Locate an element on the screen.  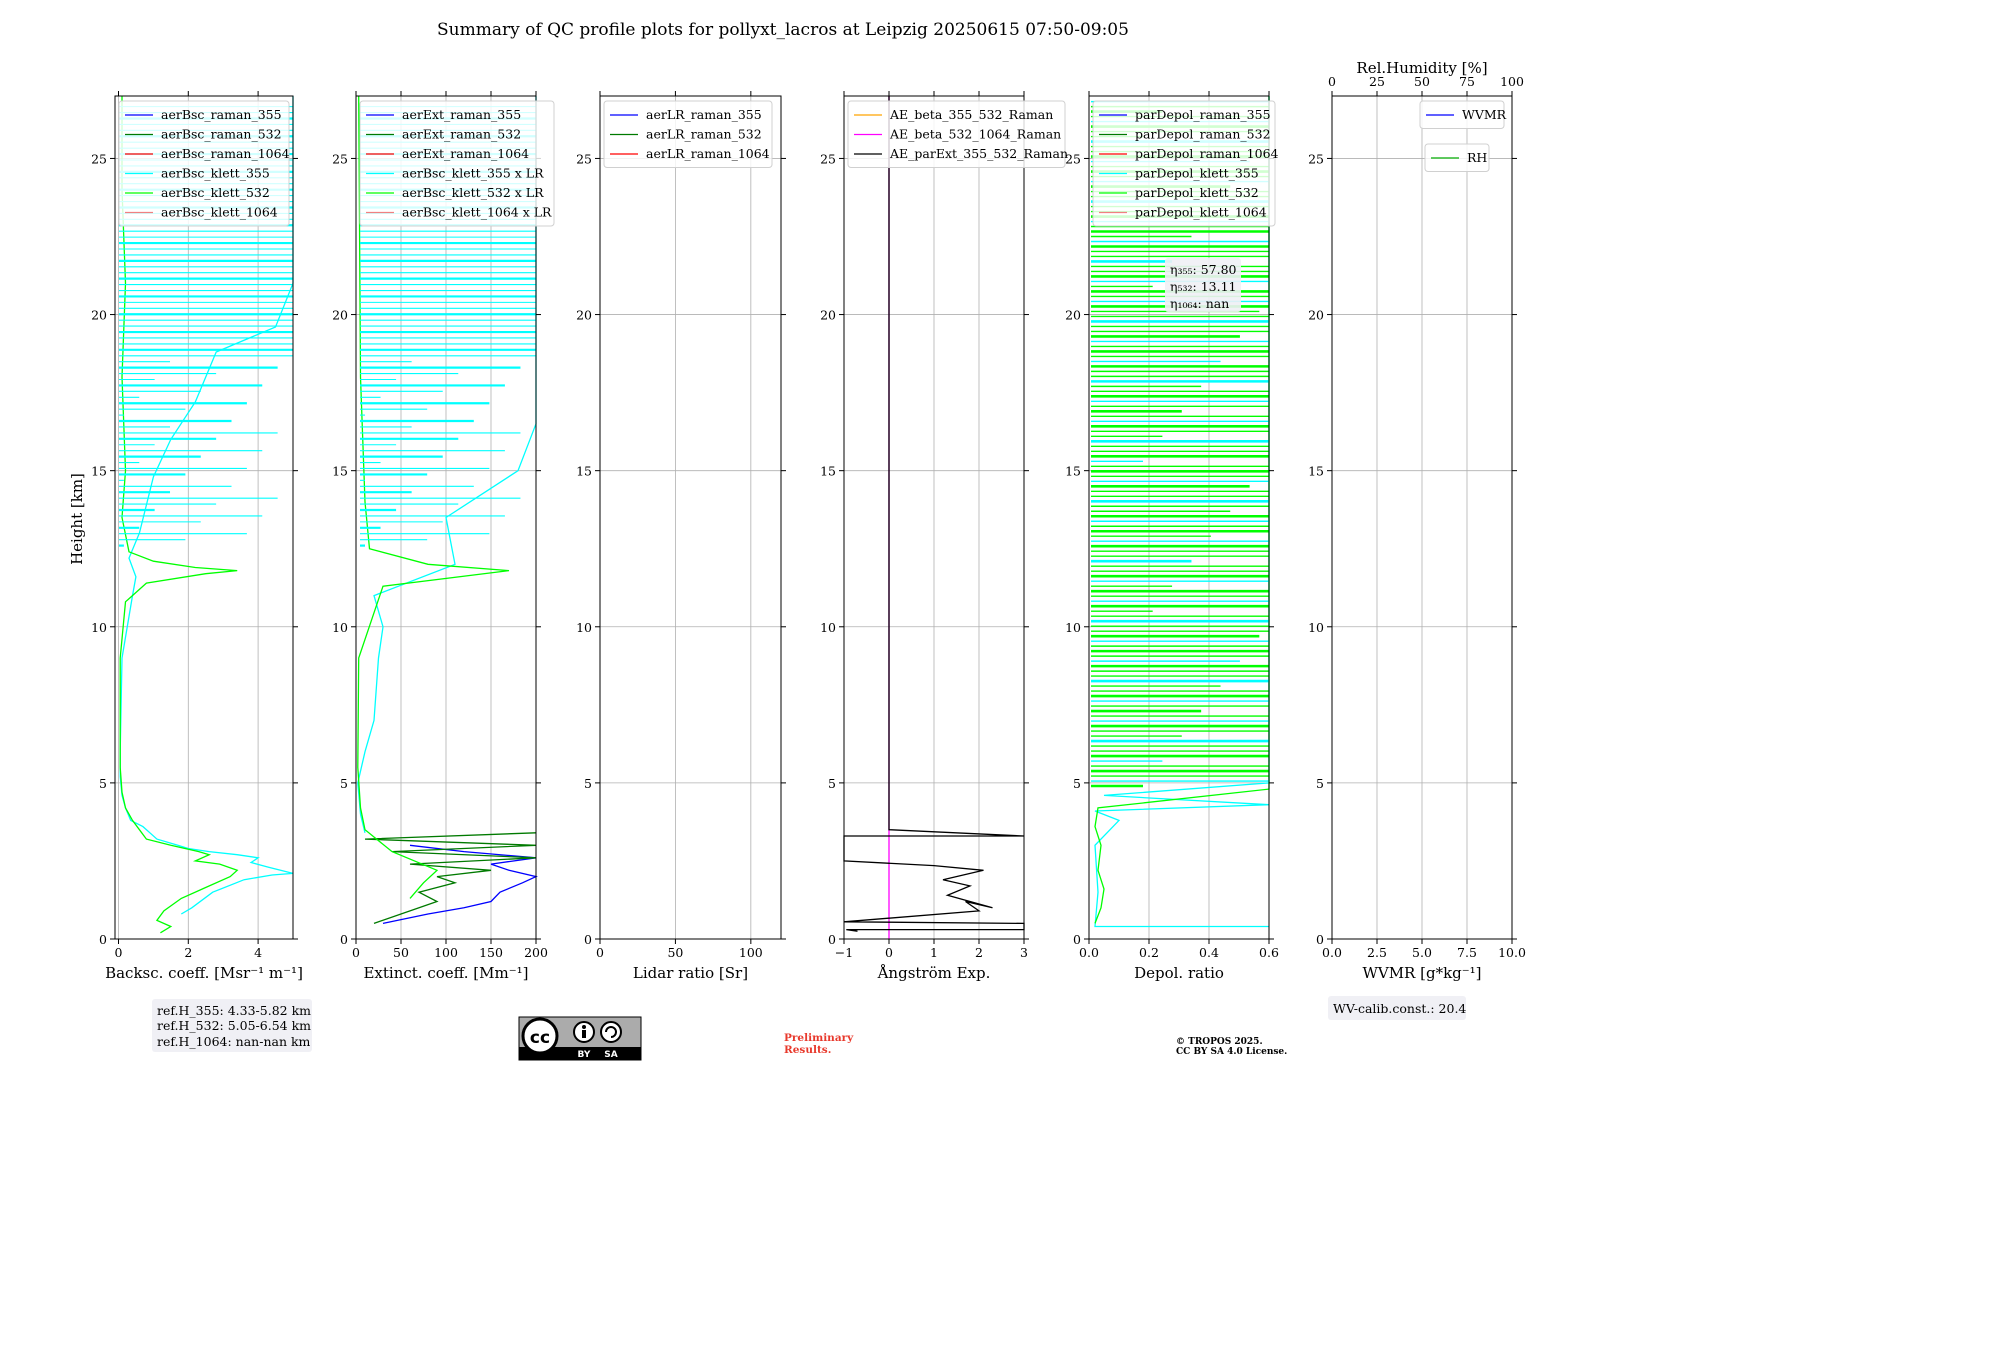
legend-entry-3: parDepol_klett_355 is located at coordinates (1197, 173).